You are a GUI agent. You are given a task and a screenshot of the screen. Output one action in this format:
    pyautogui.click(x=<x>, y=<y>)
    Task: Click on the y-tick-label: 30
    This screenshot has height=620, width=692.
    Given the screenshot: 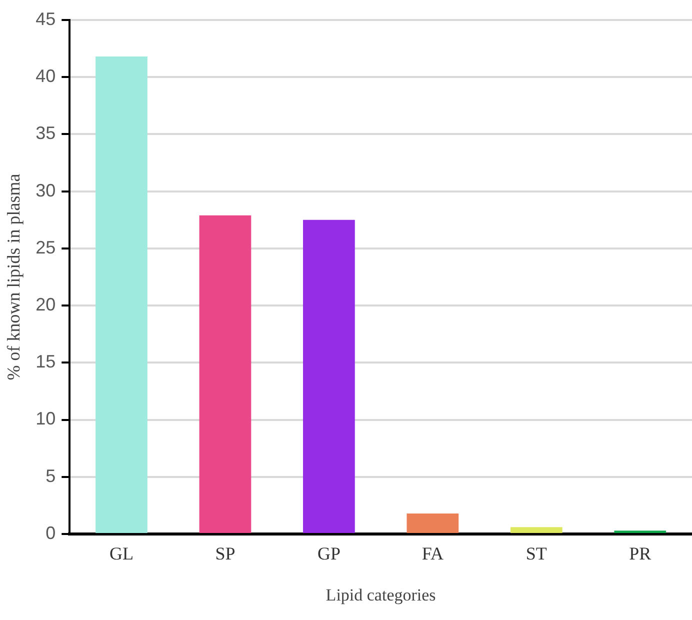 What is the action you would take?
    pyautogui.click(x=46, y=190)
    